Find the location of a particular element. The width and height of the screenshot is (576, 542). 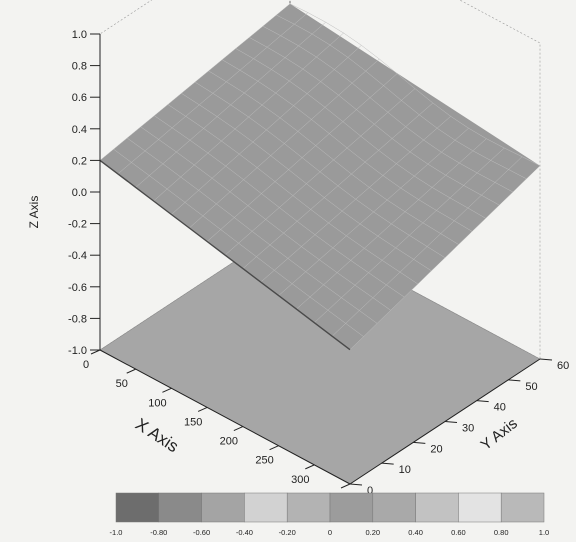

y-axis-label: Y Axis is located at coordinates (499, 434).